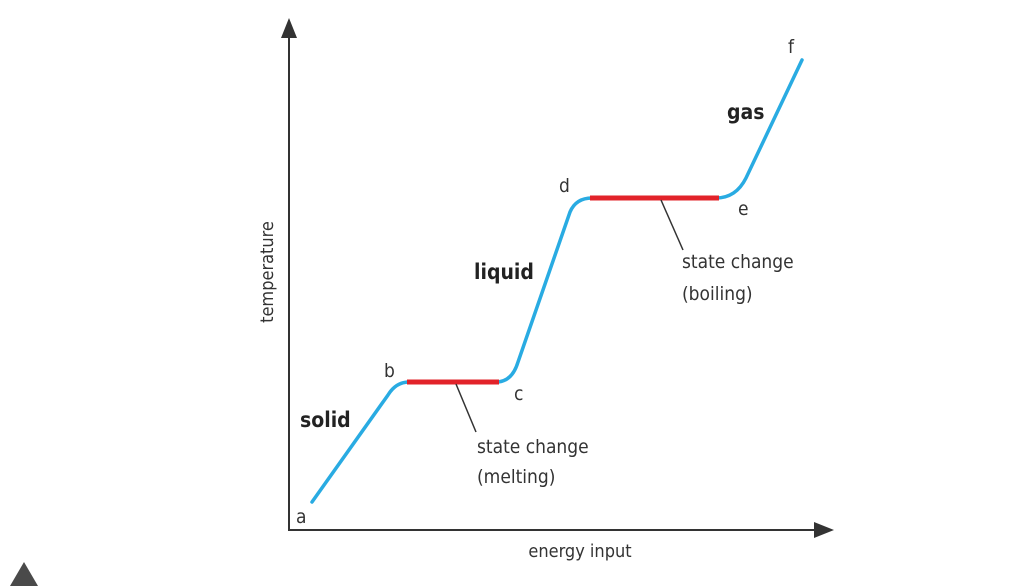  Describe the element at coordinates (533, 447) in the screenshot. I see `melting-label-line1: state change` at that location.